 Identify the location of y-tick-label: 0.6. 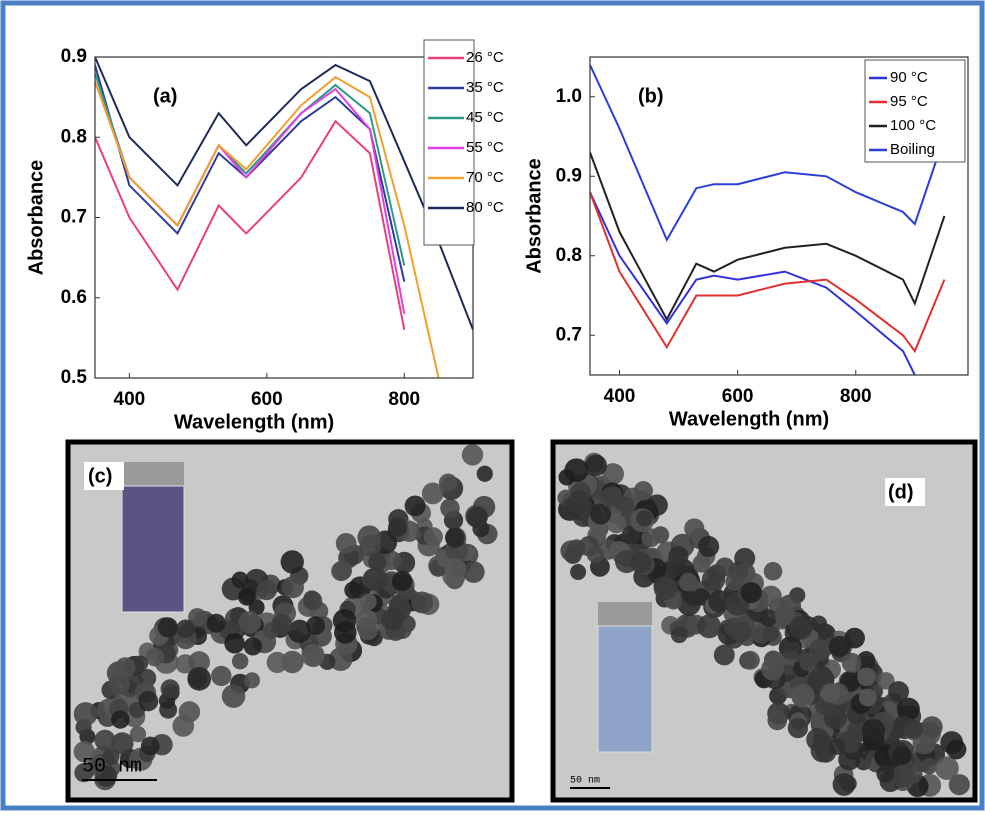
(74, 297).